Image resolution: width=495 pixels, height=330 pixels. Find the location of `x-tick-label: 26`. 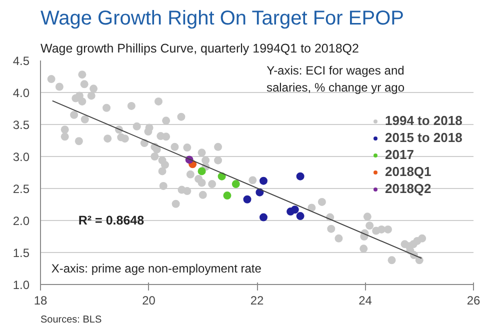

x-tick-label: 26 is located at coordinates (473, 301).